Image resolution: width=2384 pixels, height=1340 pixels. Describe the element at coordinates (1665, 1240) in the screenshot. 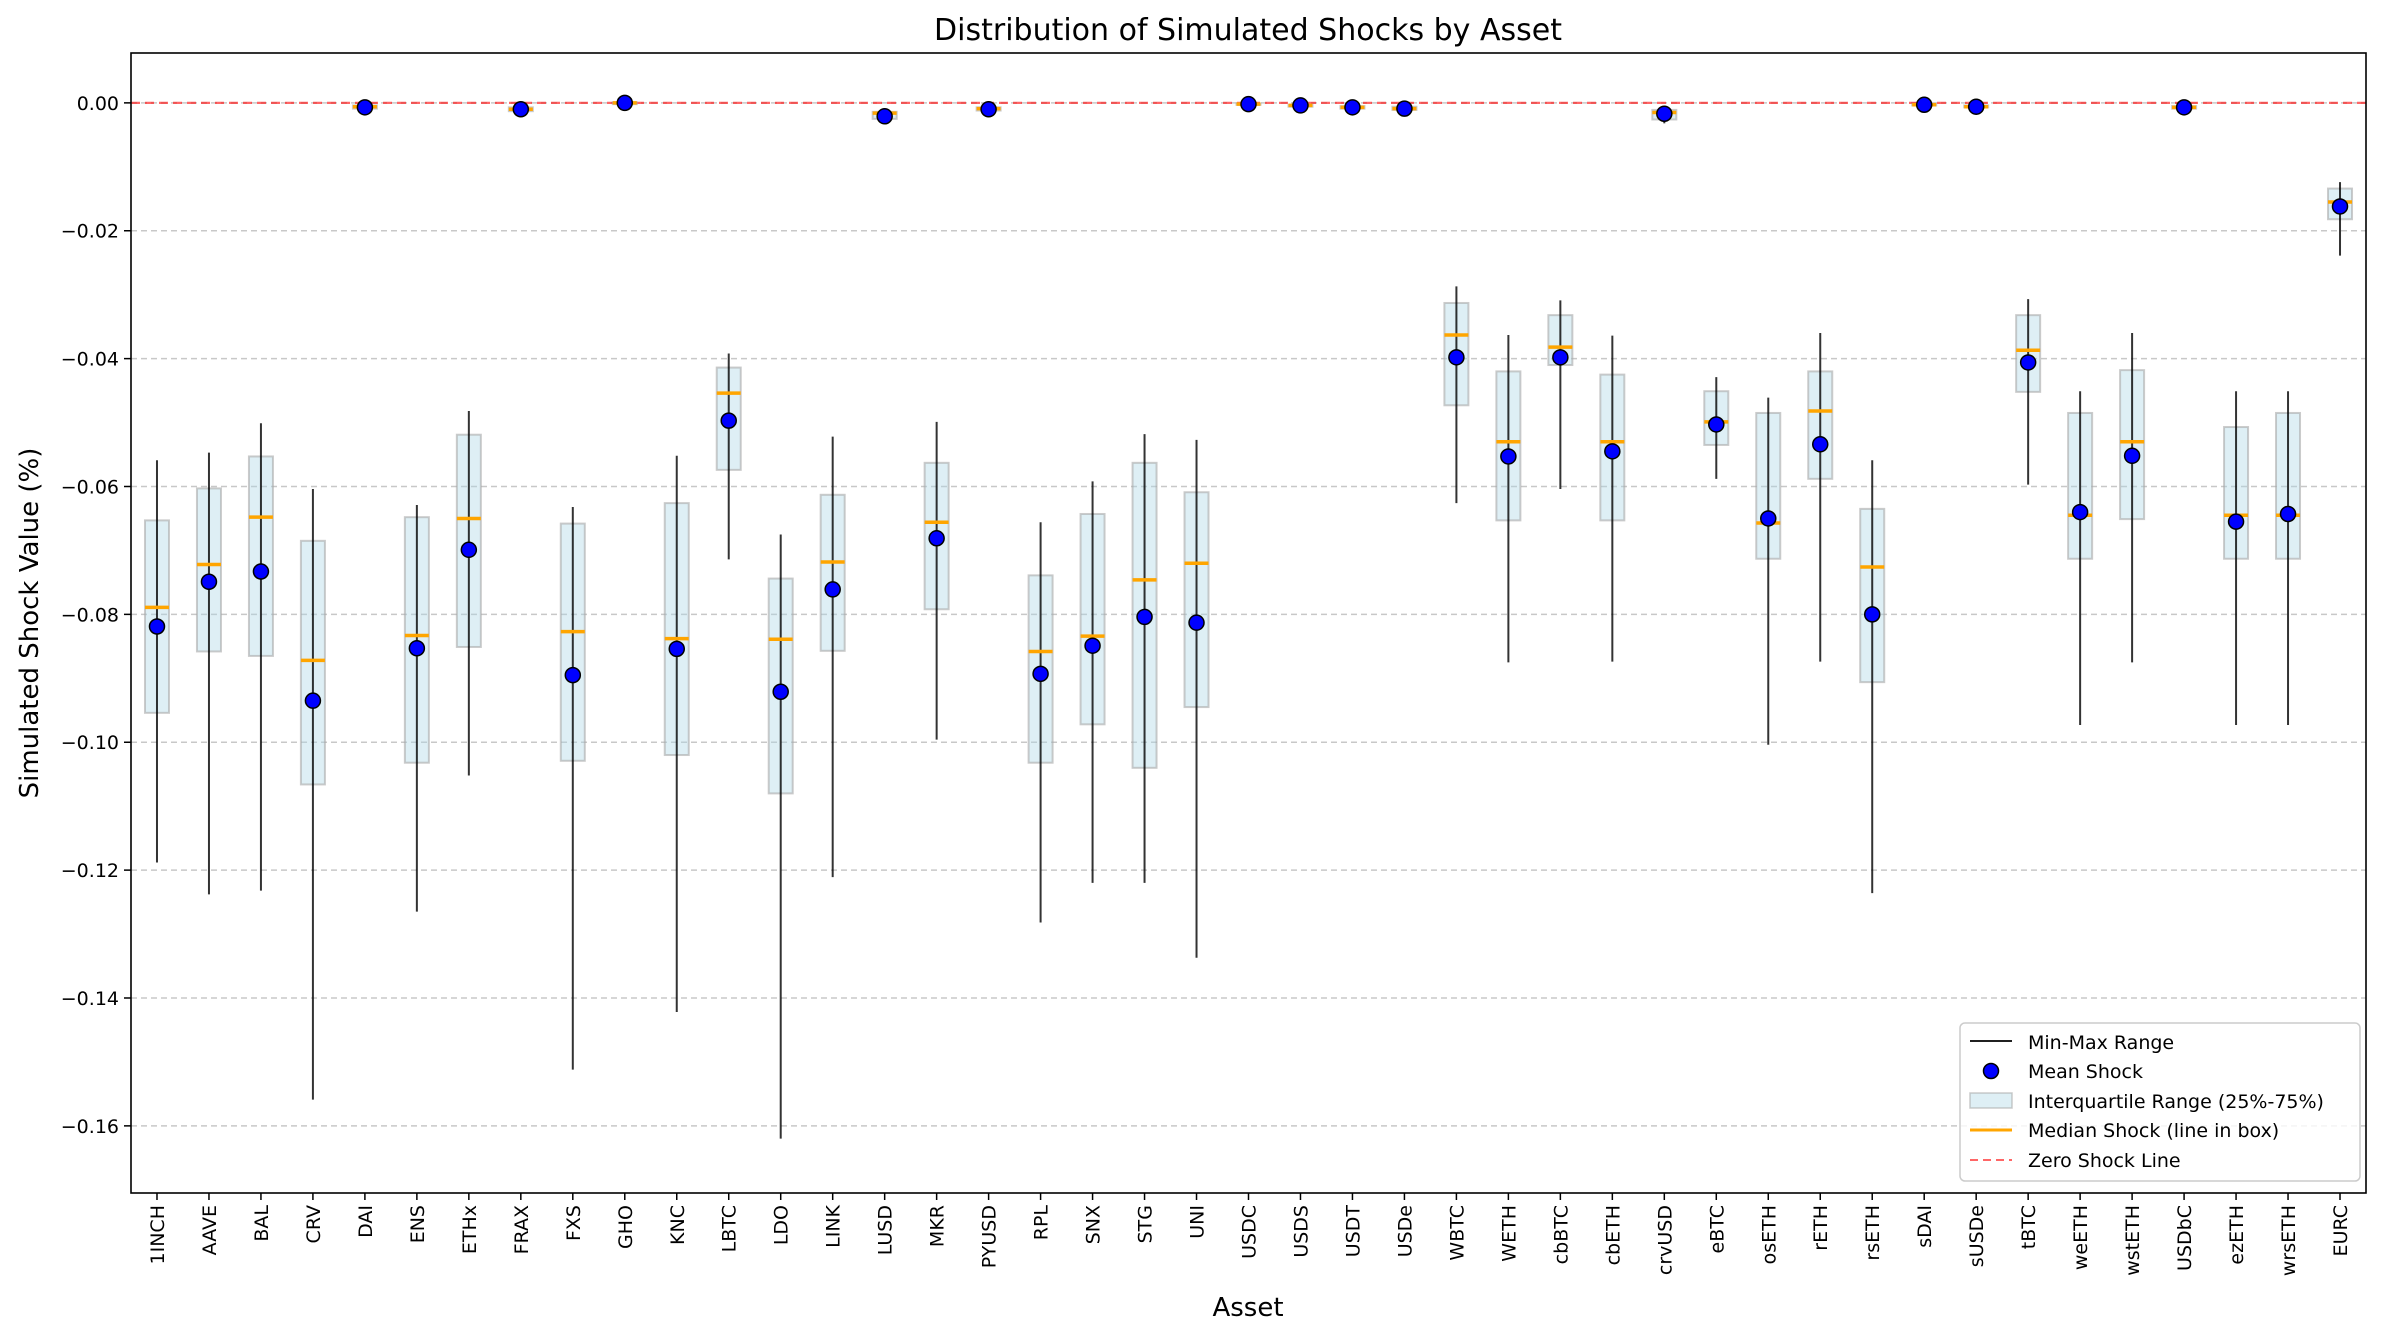

I see `x-tick-label: crvUSD` at that location.